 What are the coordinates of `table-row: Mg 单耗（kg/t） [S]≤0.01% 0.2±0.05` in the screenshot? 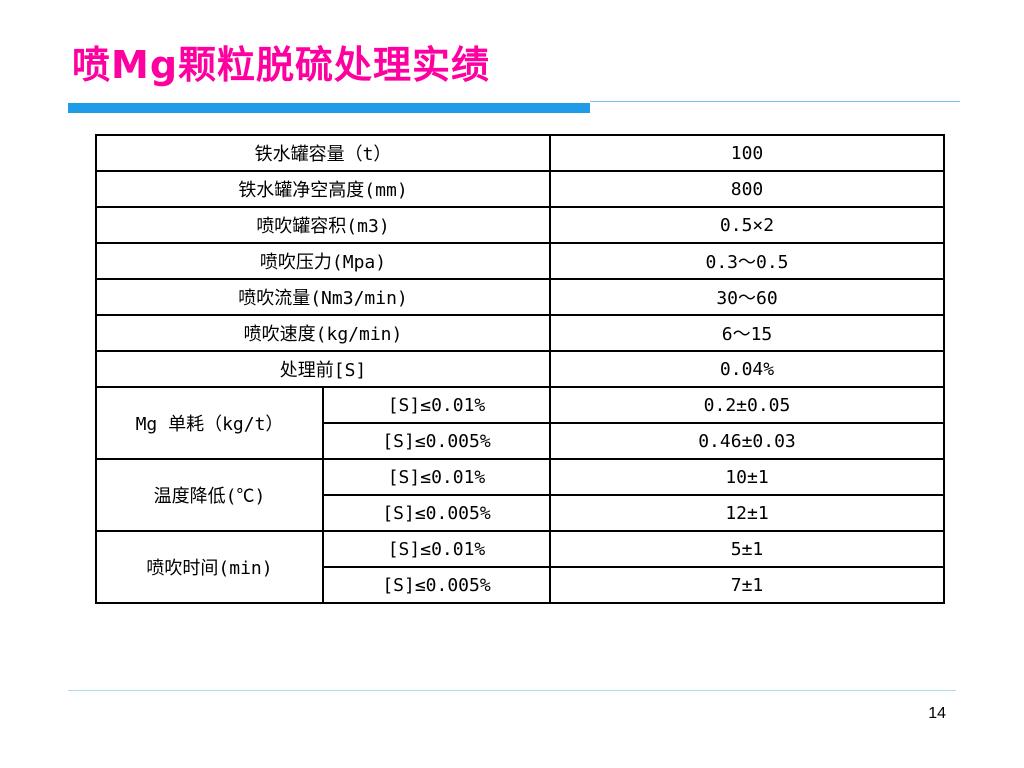 It's located at (520, 423).